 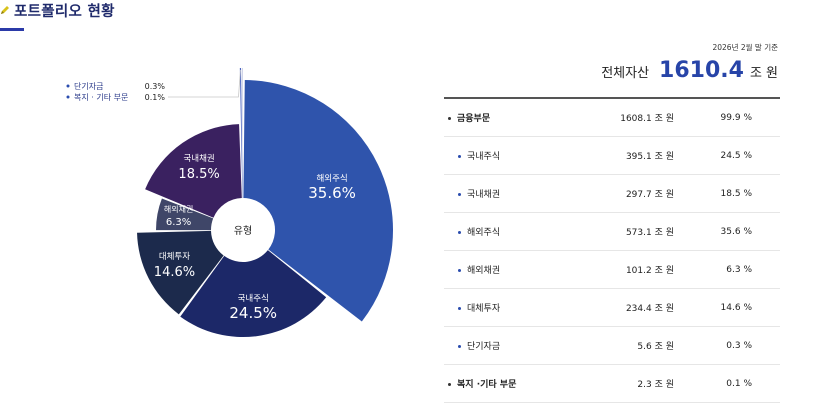 What do you see at coordinates (155, 86) in the screenshot?
I see `legend-value: 0.3%` at bounding box center [155, 86].